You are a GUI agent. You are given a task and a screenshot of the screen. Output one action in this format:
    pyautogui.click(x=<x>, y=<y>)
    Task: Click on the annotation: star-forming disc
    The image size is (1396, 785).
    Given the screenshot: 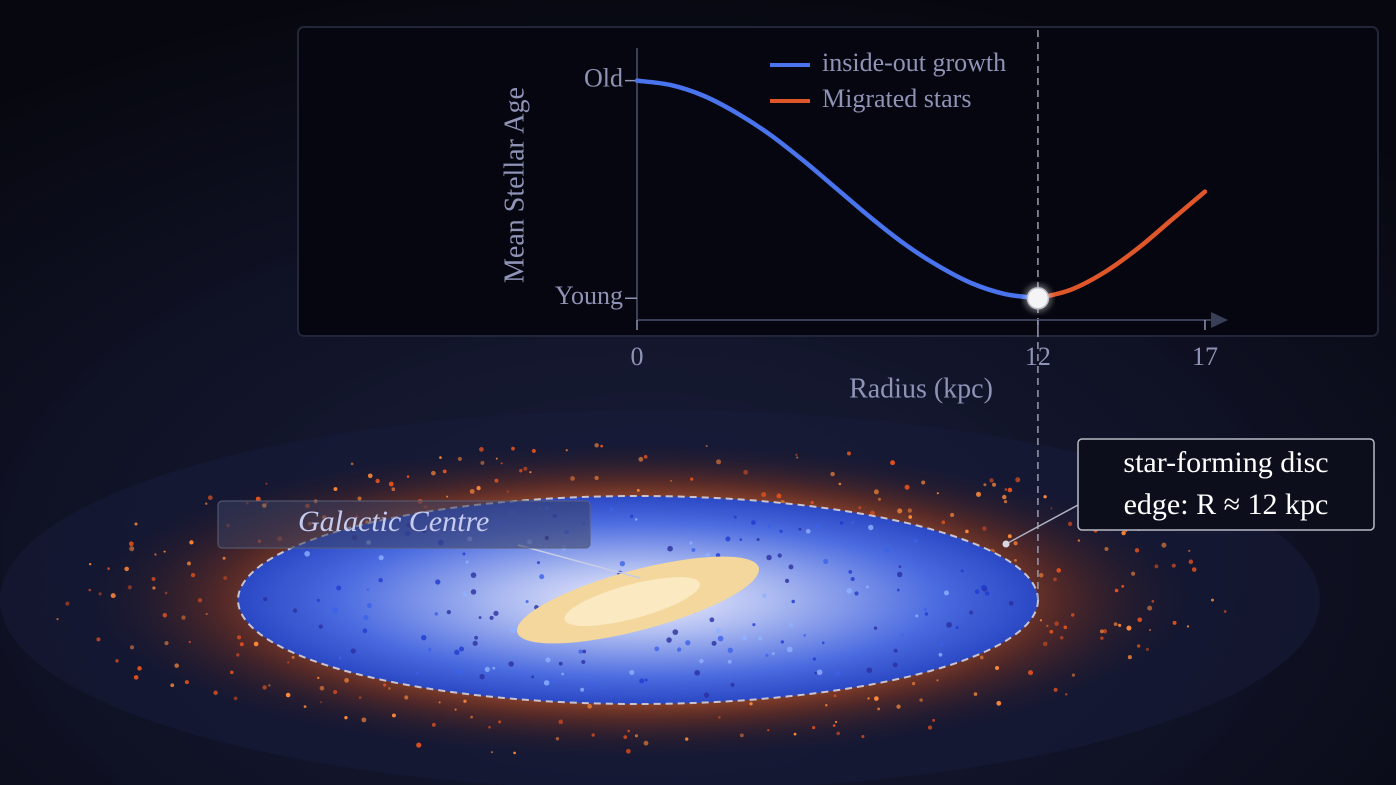 What is the action you would take?
    pyautogui.click(x=1225, y=462)
    